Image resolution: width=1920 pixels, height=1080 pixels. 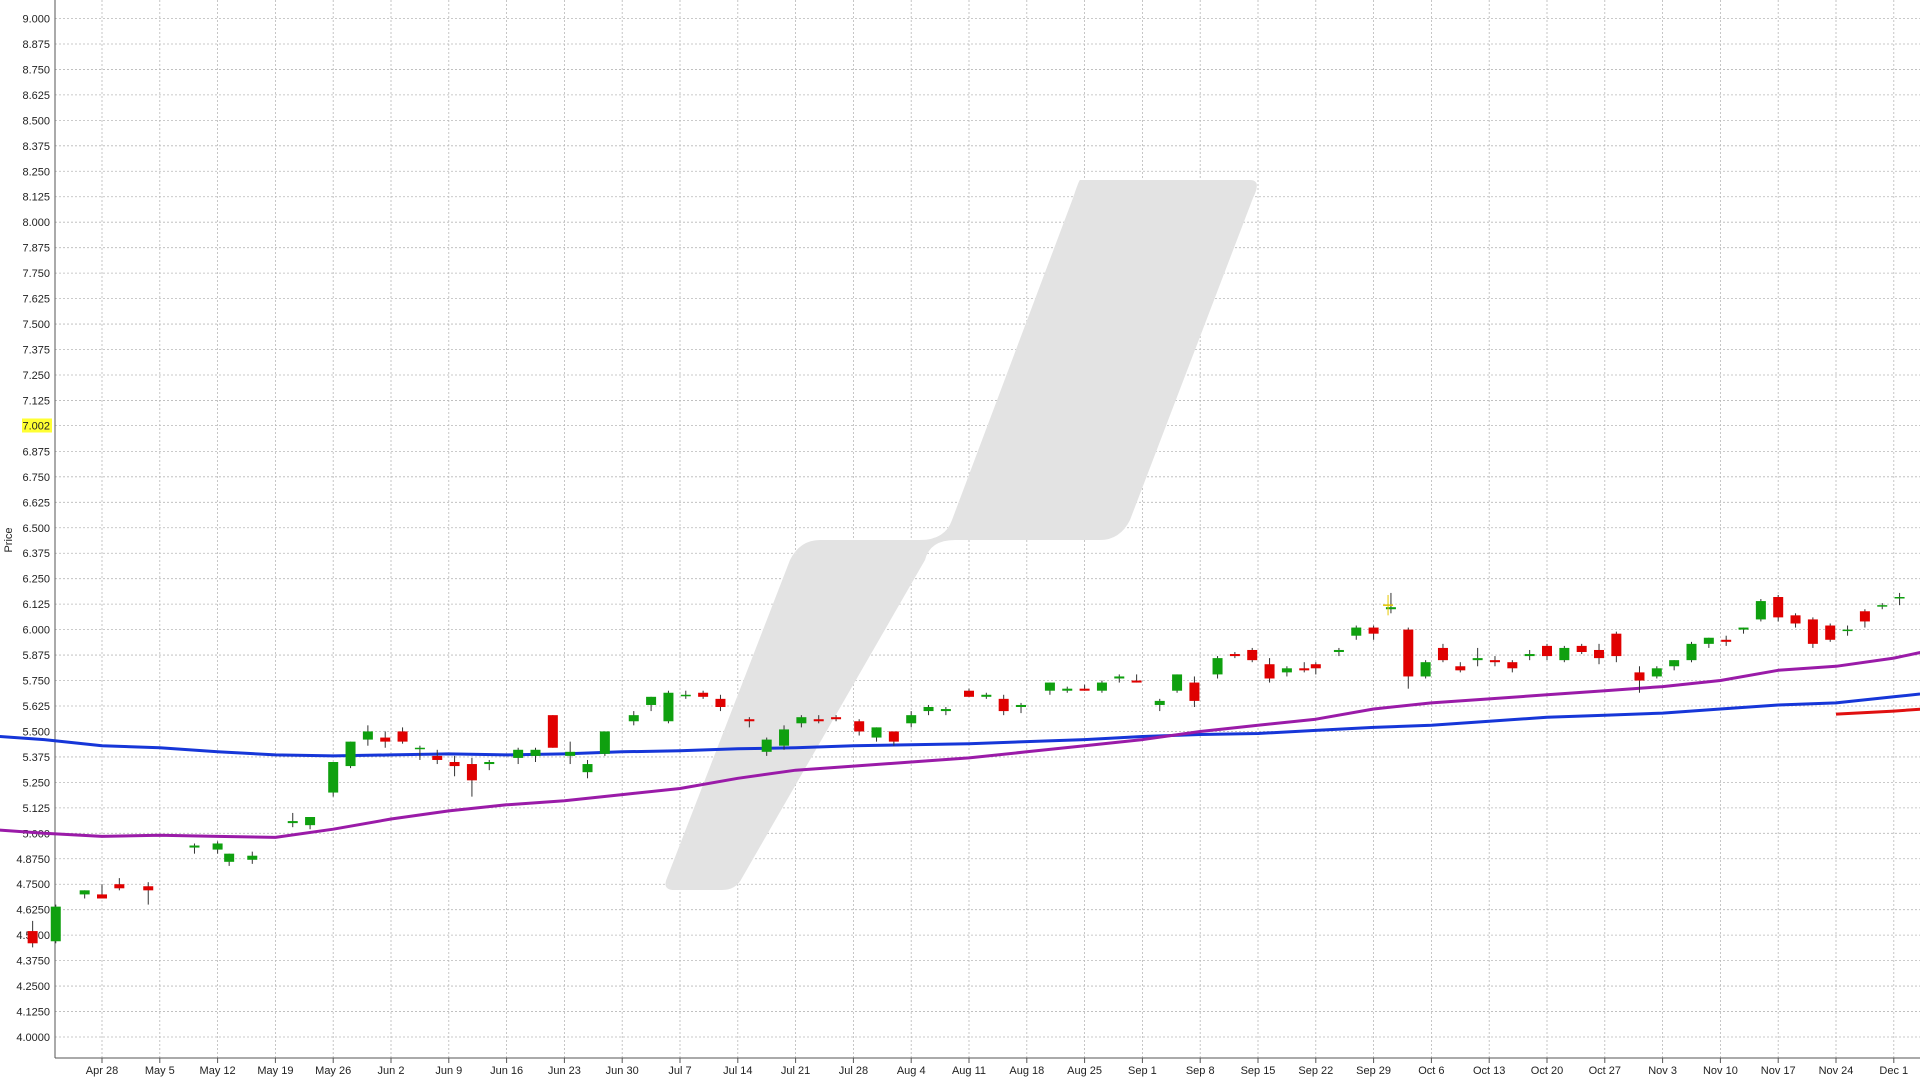 I want to click on x-tick-label: Oct 13, so click(x=1489, y=1071).